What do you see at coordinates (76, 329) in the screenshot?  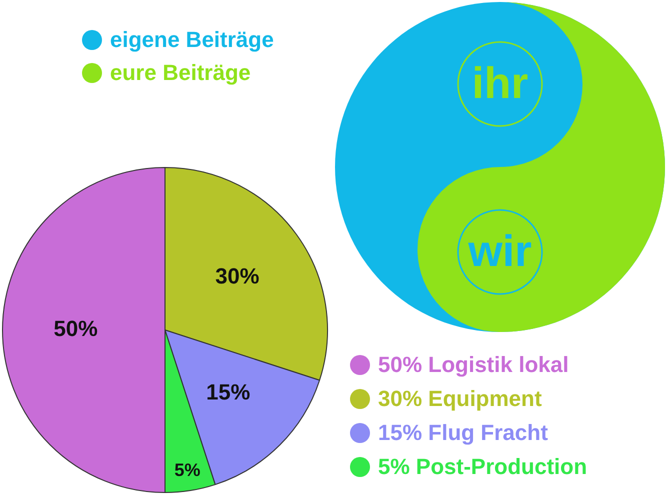 I see `data-label: 50%` at bounding box center [76, 329].